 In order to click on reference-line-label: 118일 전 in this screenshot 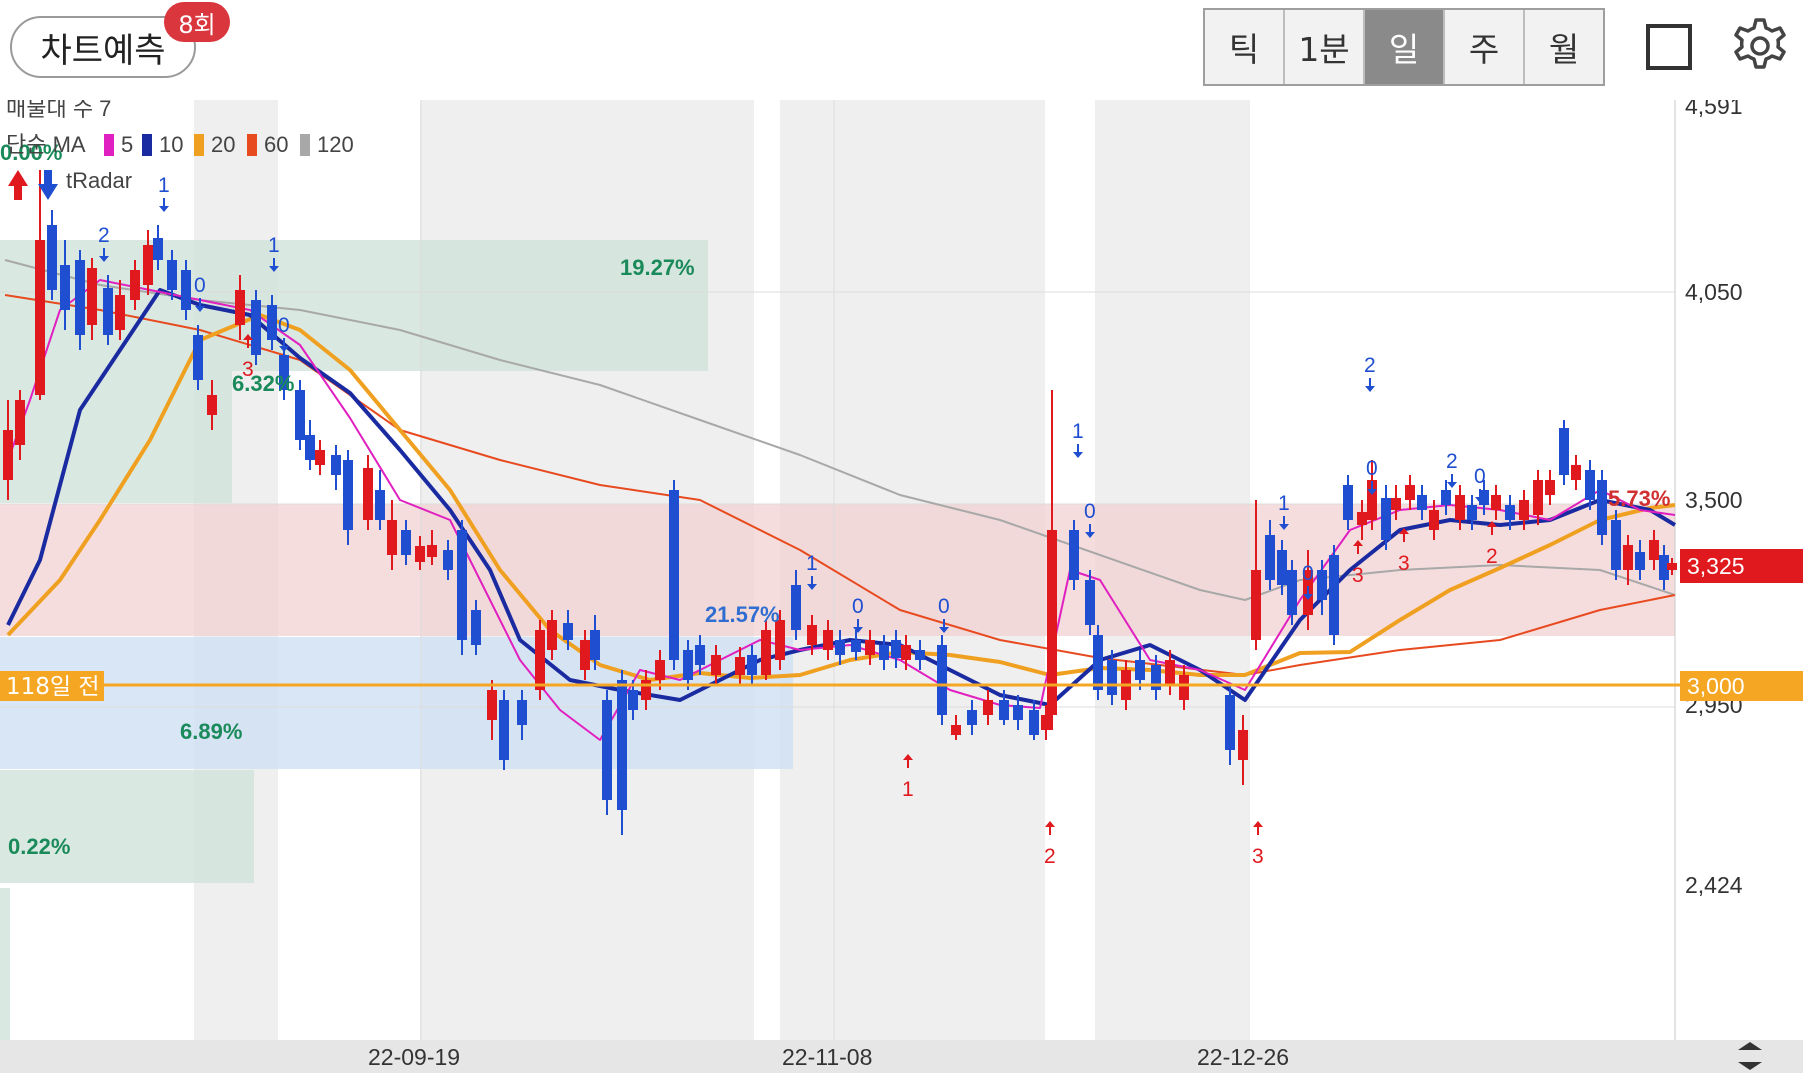, I will do `click(53, 687)`.